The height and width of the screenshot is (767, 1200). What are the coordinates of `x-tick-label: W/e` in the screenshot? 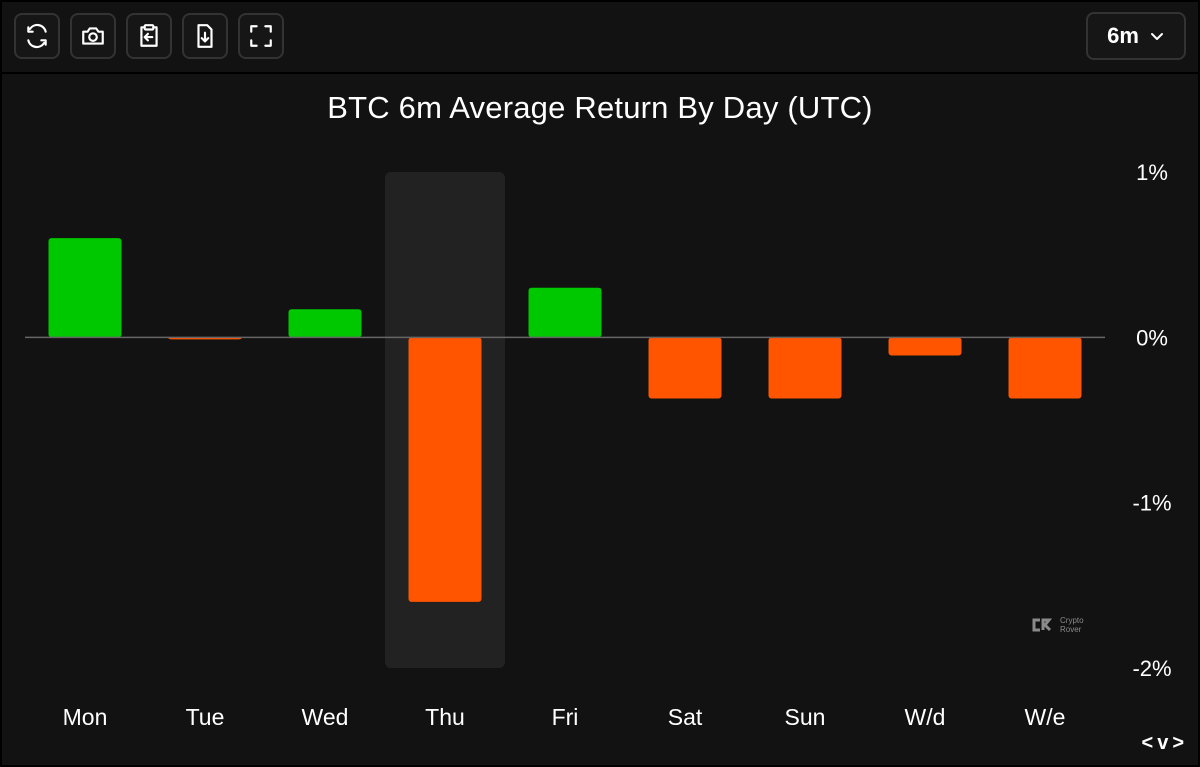 It's located at (1045, 717).